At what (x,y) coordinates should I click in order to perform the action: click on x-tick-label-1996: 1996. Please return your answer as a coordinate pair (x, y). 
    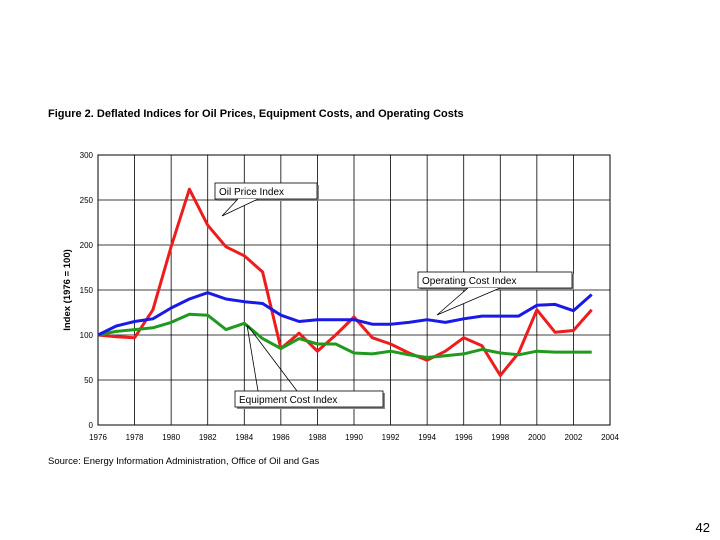
    Looking at the image, I should click on (464, 437).